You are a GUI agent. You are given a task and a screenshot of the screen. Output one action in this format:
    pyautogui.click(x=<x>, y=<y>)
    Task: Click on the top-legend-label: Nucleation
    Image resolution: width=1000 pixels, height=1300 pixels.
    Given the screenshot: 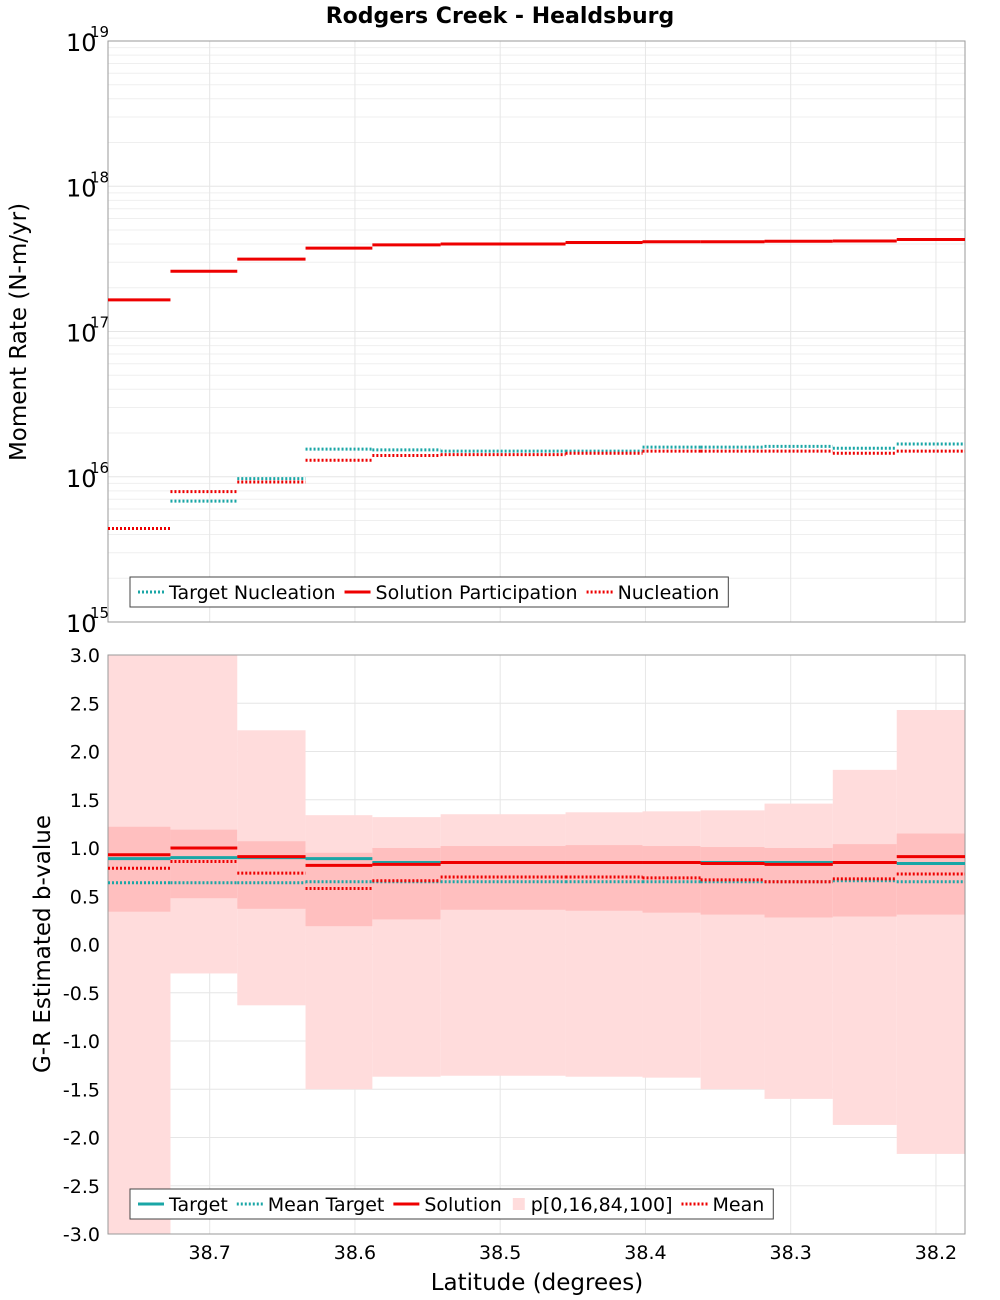 What is the action you would take?
    pyautogui.click(x=669, y=593)
    